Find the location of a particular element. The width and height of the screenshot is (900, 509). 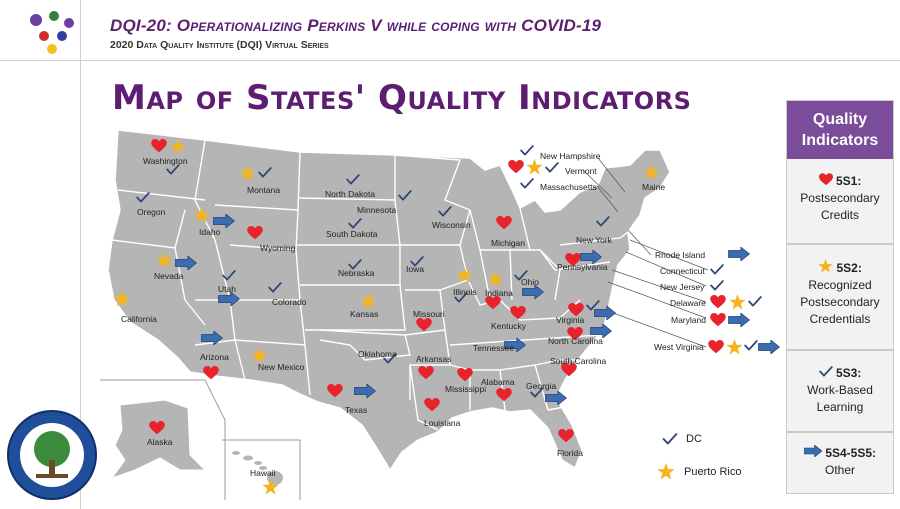

leader-lines is located at coordinates (645, 252).